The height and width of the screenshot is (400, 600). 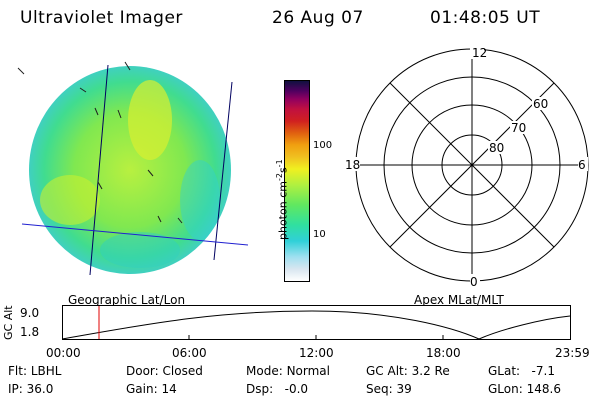 What do you see at coordinates (389, 389) in the screenshot?
I see `info-seq: Seq: 39` at bounding box center [389, 389].